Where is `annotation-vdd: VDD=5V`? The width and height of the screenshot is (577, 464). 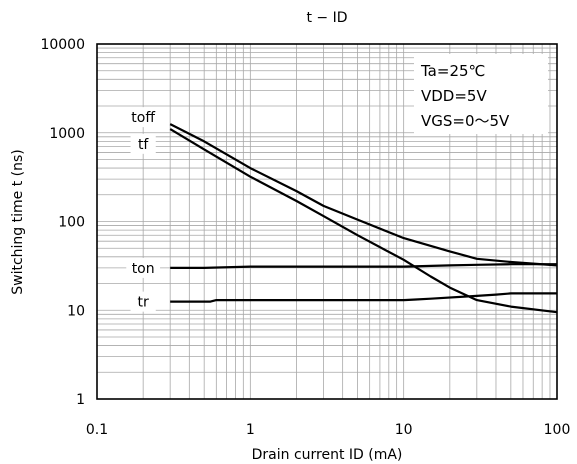 annotation-vdd: VDD=5V is located at coordinates (454, 96).